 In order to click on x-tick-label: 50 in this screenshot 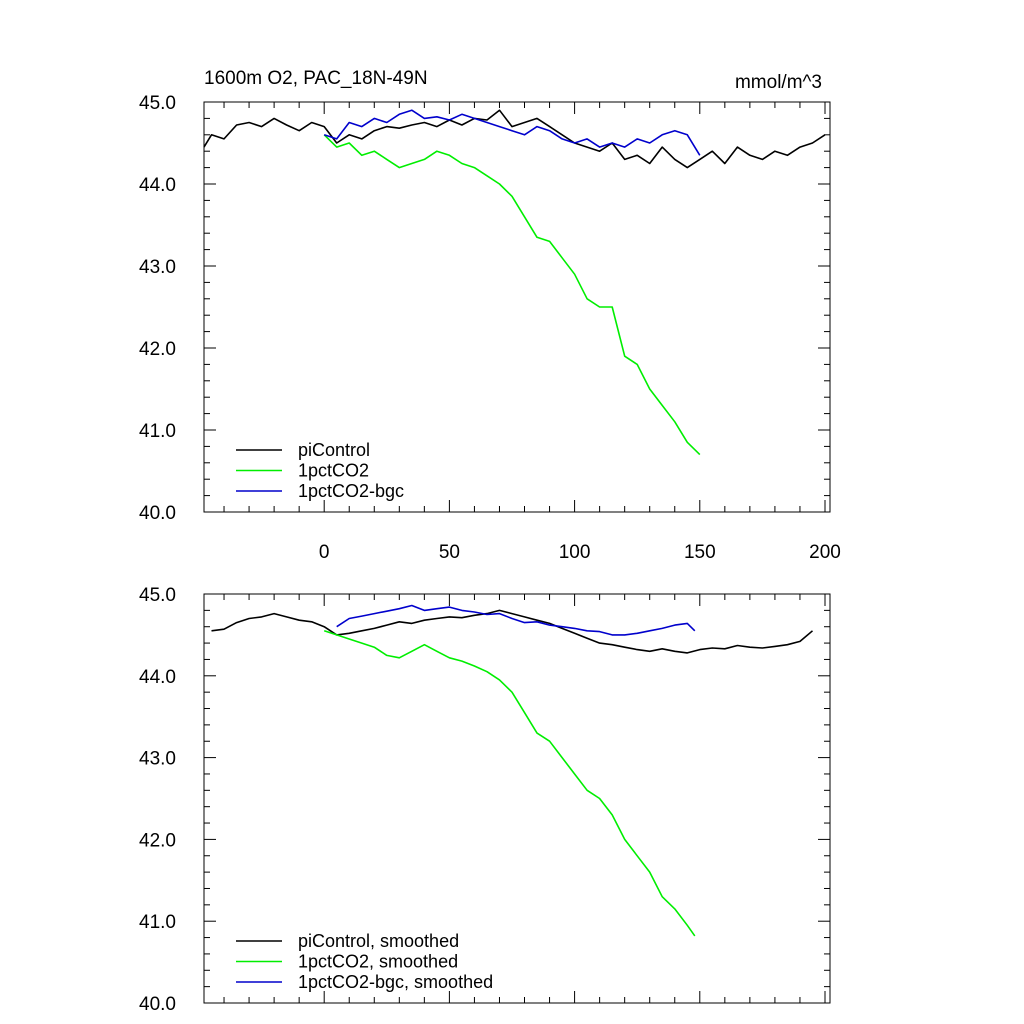, I will do `click(449, 552)`.